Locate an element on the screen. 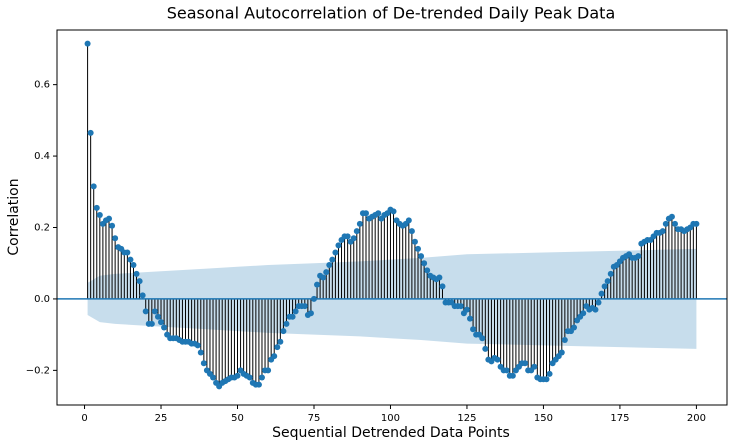 The height and width of the screenshot is (447, 733). x-tick-label: 50 is located at coordinates (237, 418).